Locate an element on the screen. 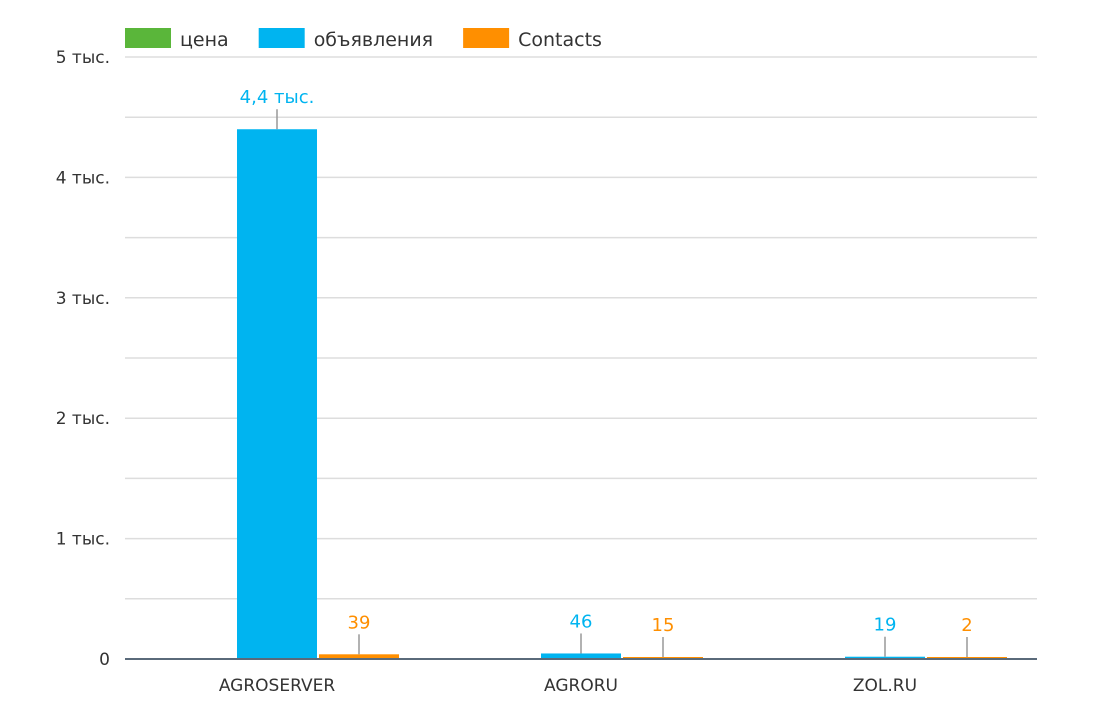  y-tick-label: 5 тыс. is located at coordinates (83, 58).